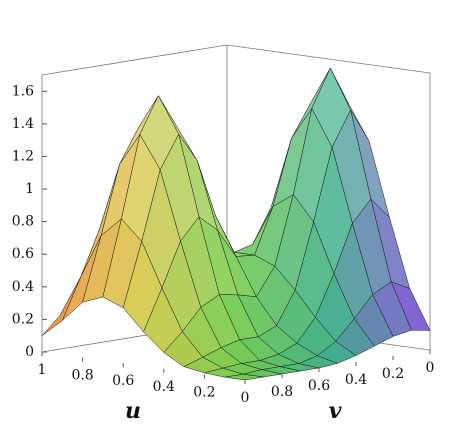  I want to click on z-tick-label: 0.8, so click(23, 222).